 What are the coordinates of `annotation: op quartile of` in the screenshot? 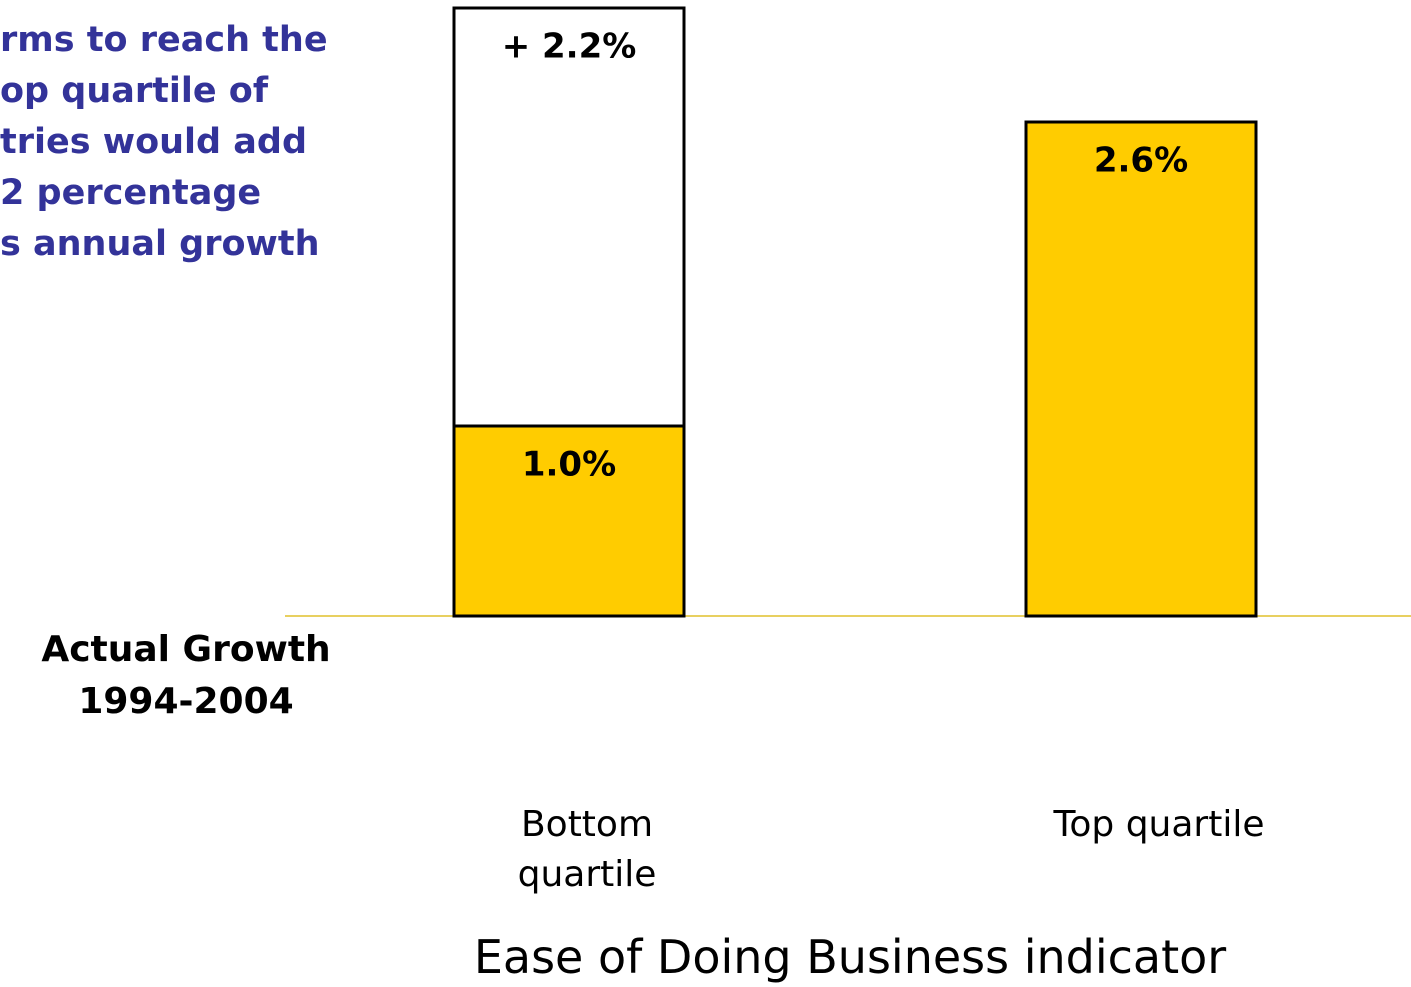 It's located at (134, 91).